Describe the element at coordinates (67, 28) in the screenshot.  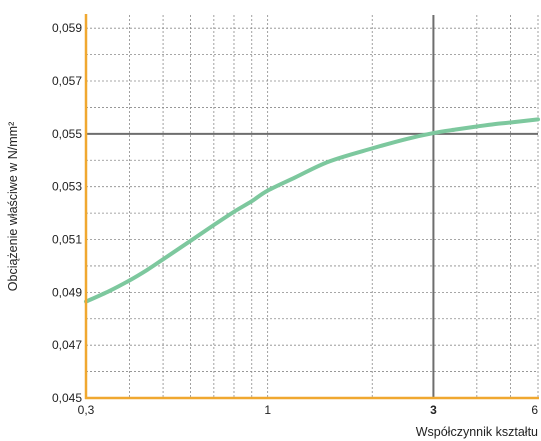
I see `y-tick-label: 0,059` at that location.